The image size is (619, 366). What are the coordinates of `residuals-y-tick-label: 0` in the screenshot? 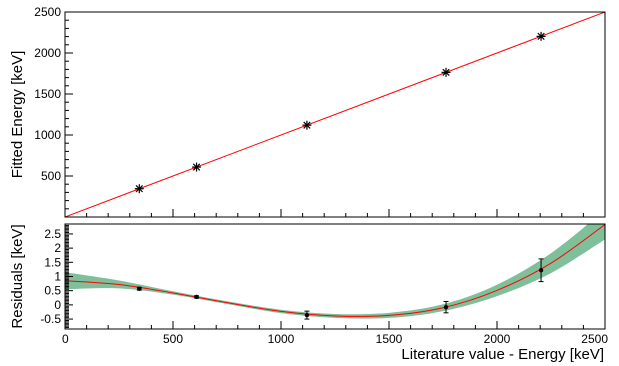 It's located at (57, 305).